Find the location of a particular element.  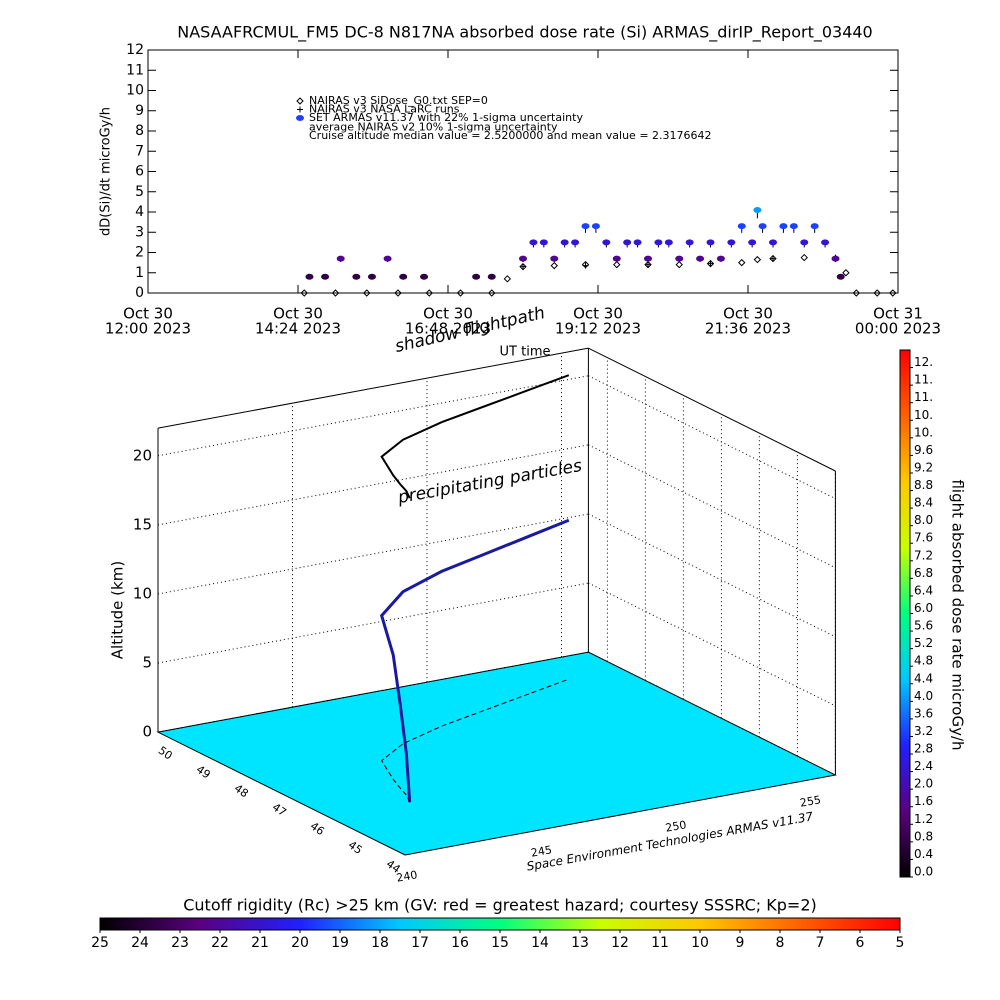

z-tick-label: 0 is located at coordinates (147, 732).